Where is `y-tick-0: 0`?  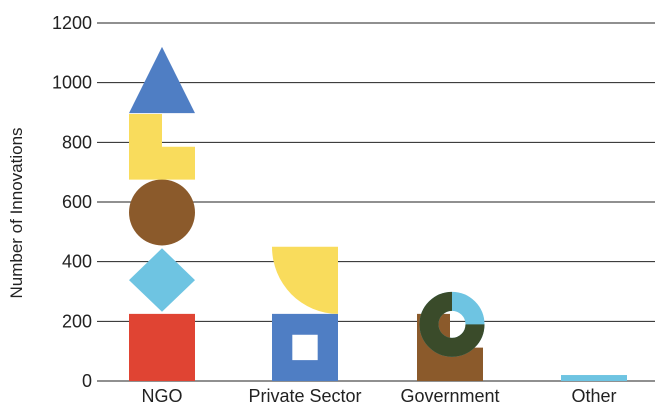 y-tick-0: 0 is located at coordinates (87, 381).